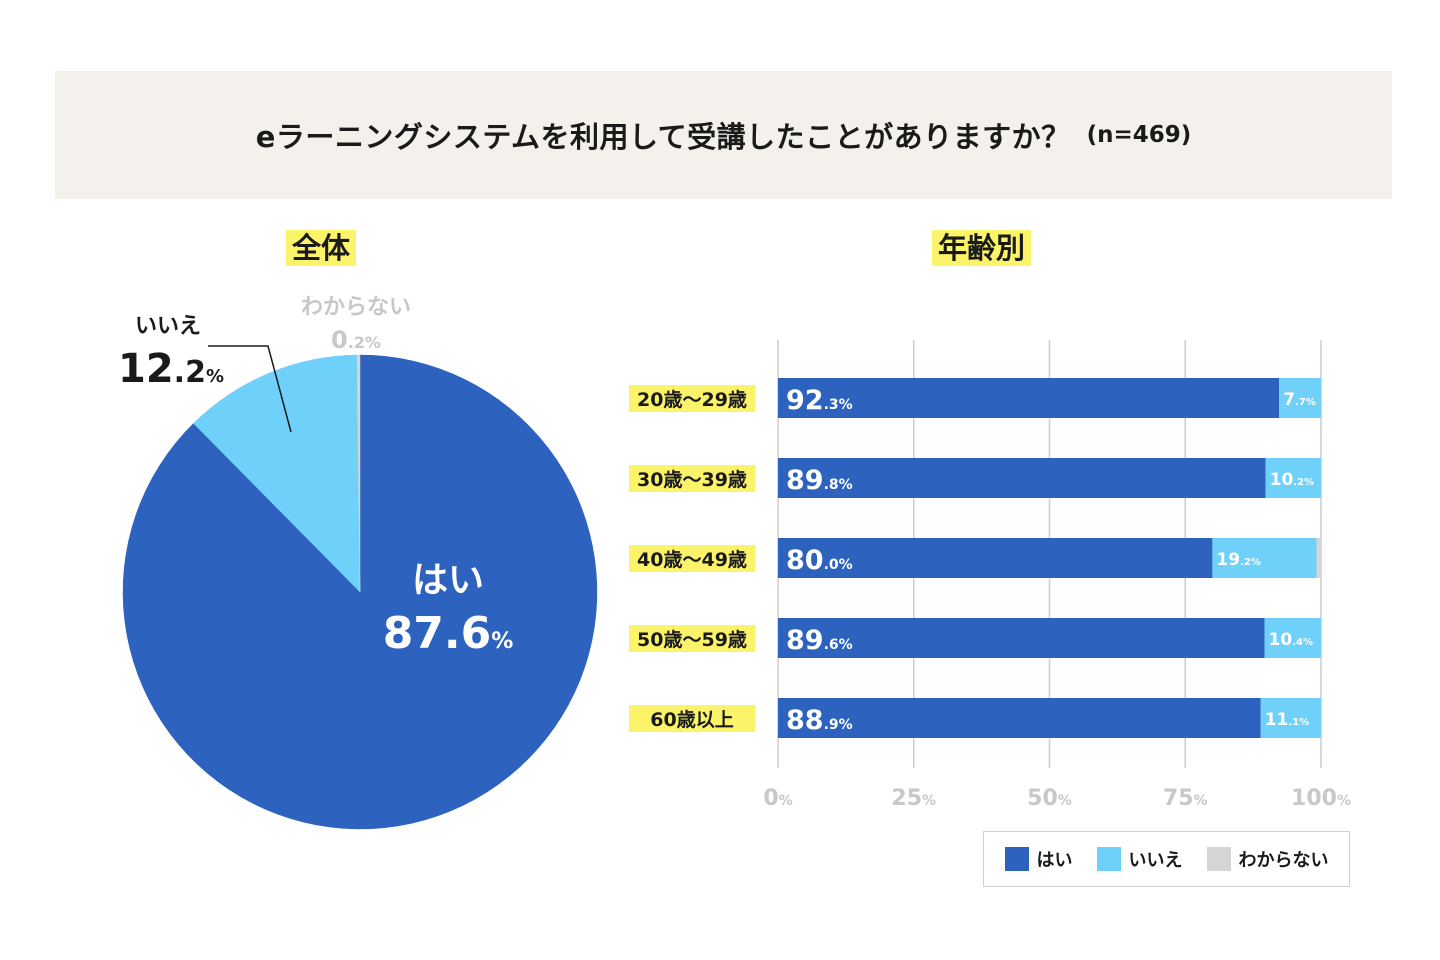 This screenshot has height=960, width=1440. I want to click on category-label: 60歳以上, so click(691, 720).